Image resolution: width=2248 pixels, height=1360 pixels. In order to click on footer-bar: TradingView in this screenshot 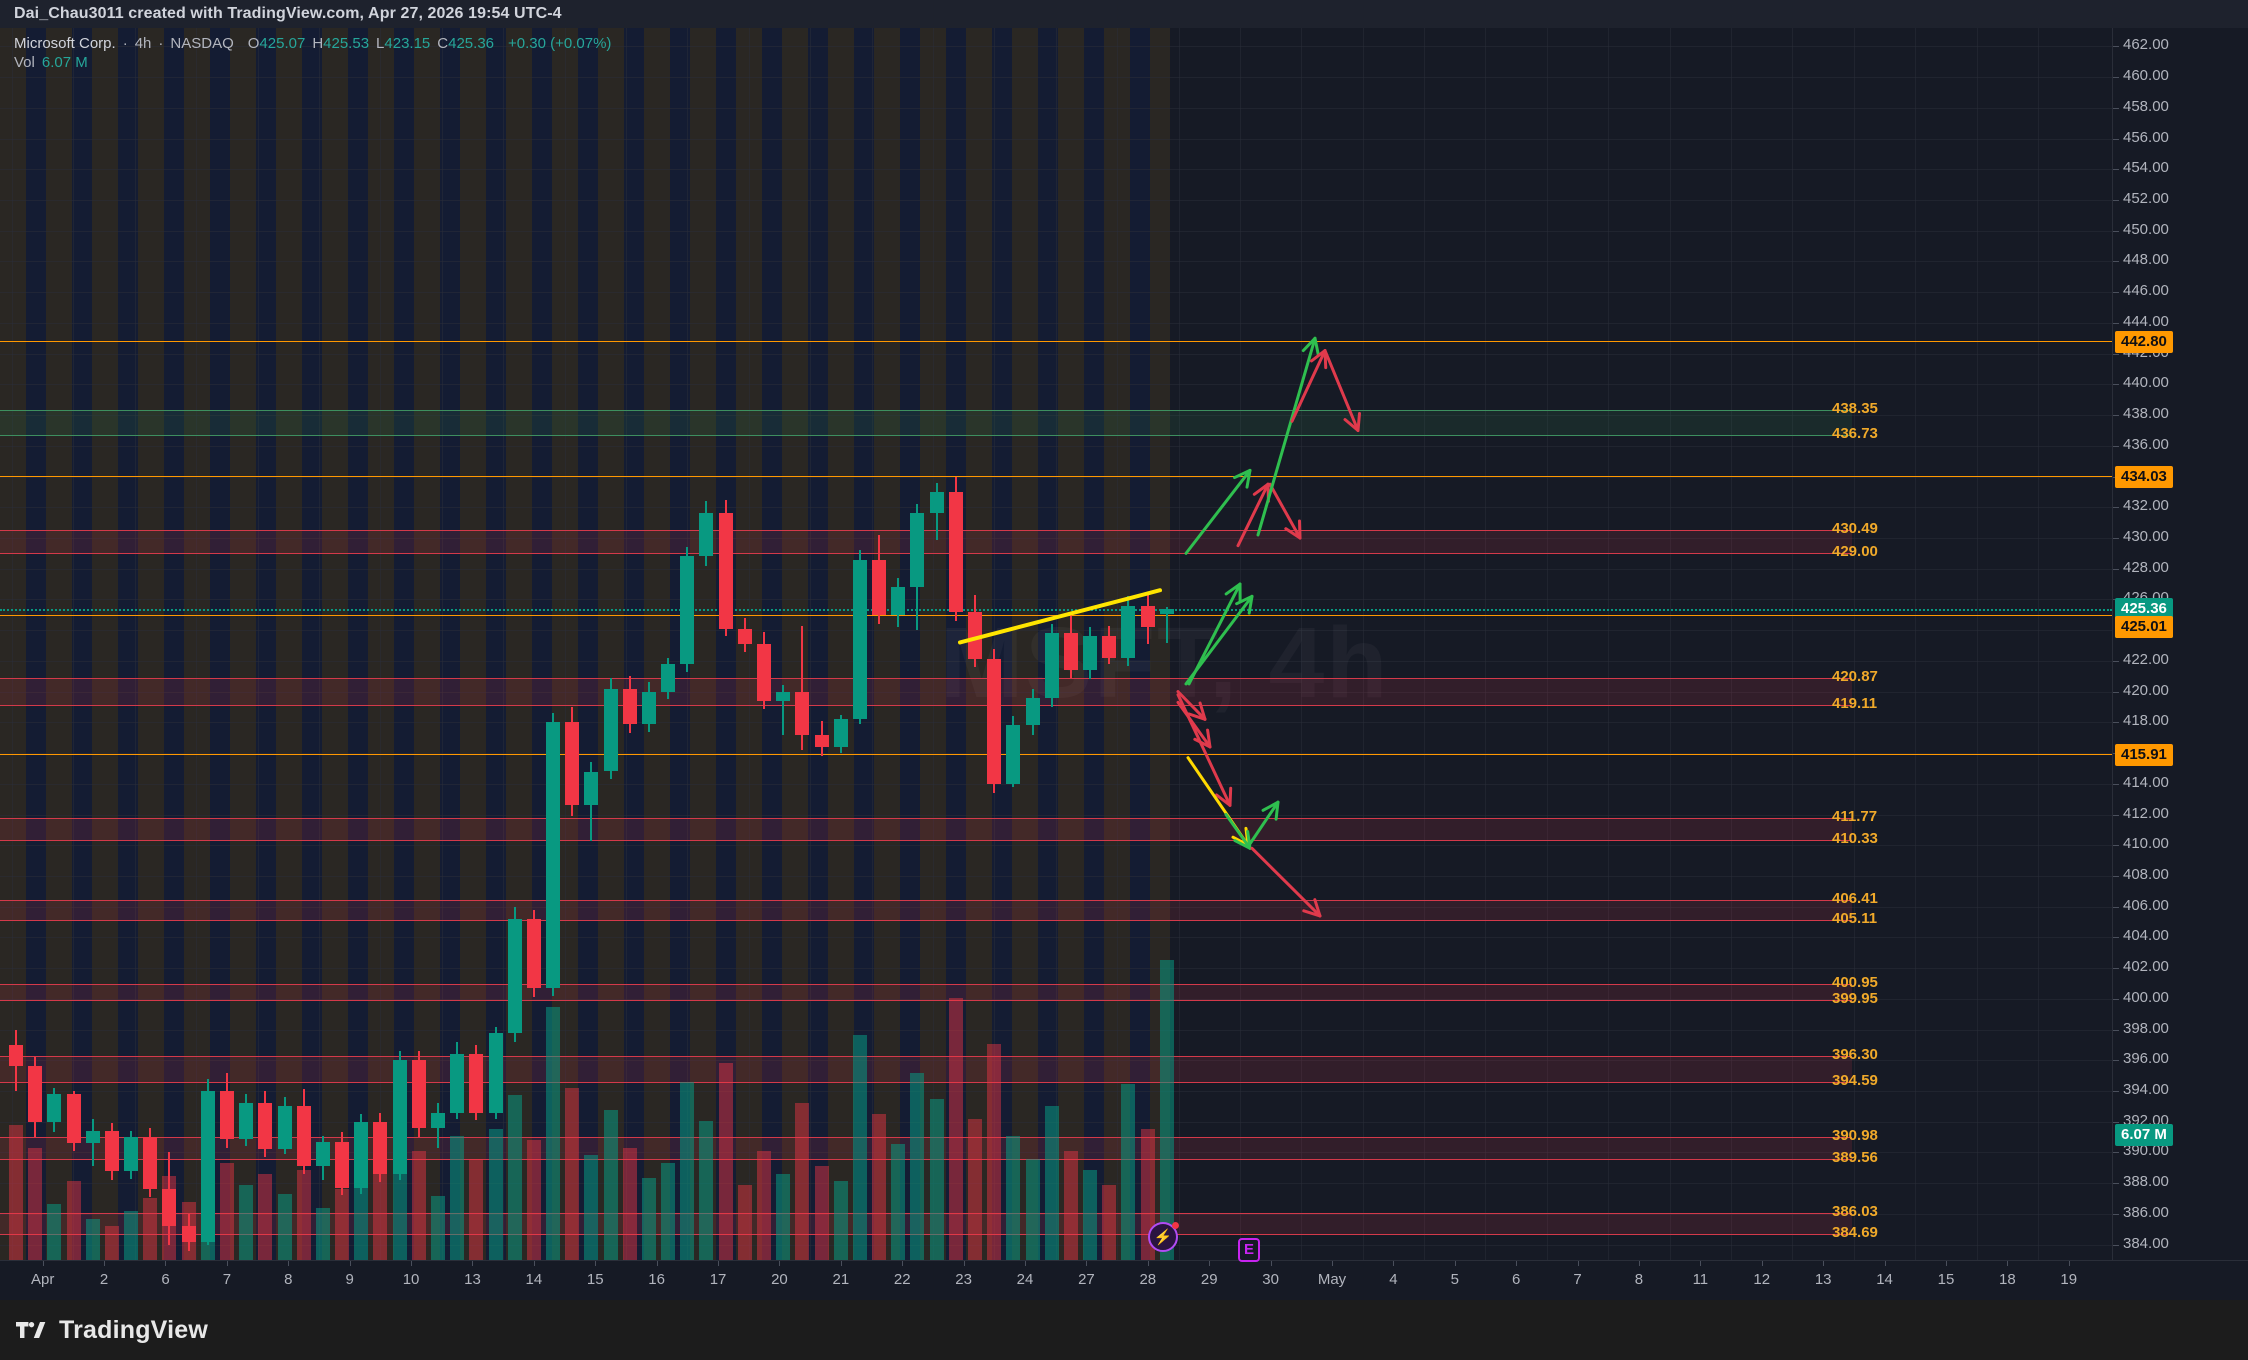, I will do `click(1124, 1330)`.